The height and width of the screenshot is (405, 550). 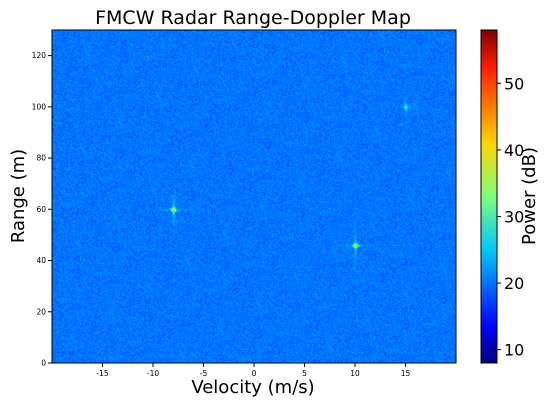 I want to click on x-tick-label: -15, so click(x=102, y=373).